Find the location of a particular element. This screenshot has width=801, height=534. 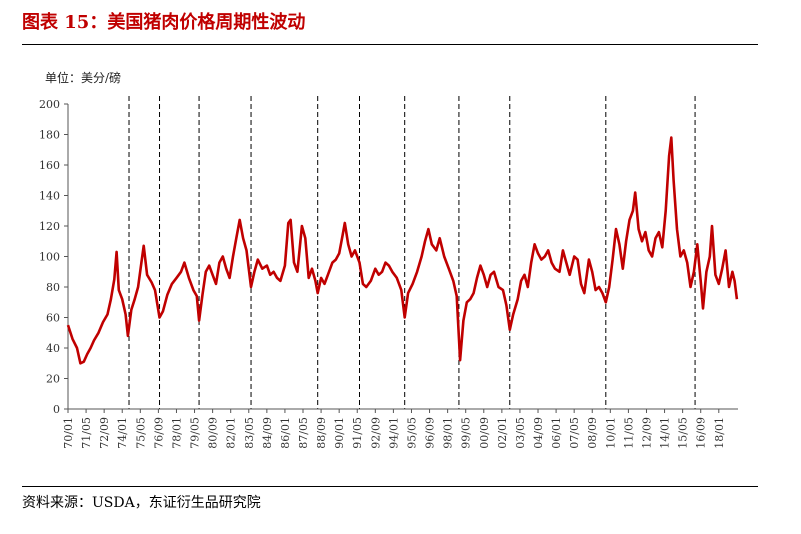

x-tick-label: 91/05 is located at coordinates (357, 433).